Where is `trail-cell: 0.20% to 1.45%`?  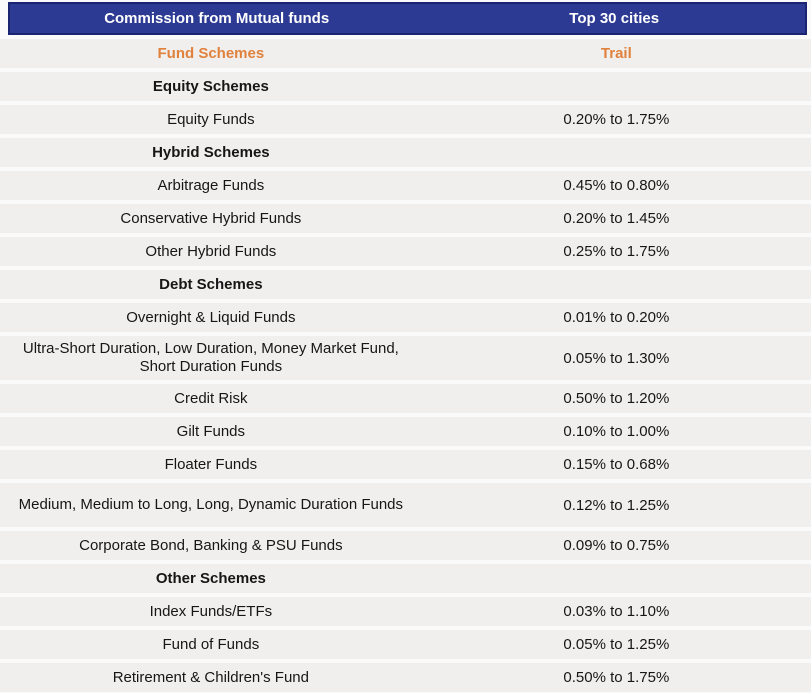
trail-cell: 0.20% to 1.45% is located at coordinates (616, 218).